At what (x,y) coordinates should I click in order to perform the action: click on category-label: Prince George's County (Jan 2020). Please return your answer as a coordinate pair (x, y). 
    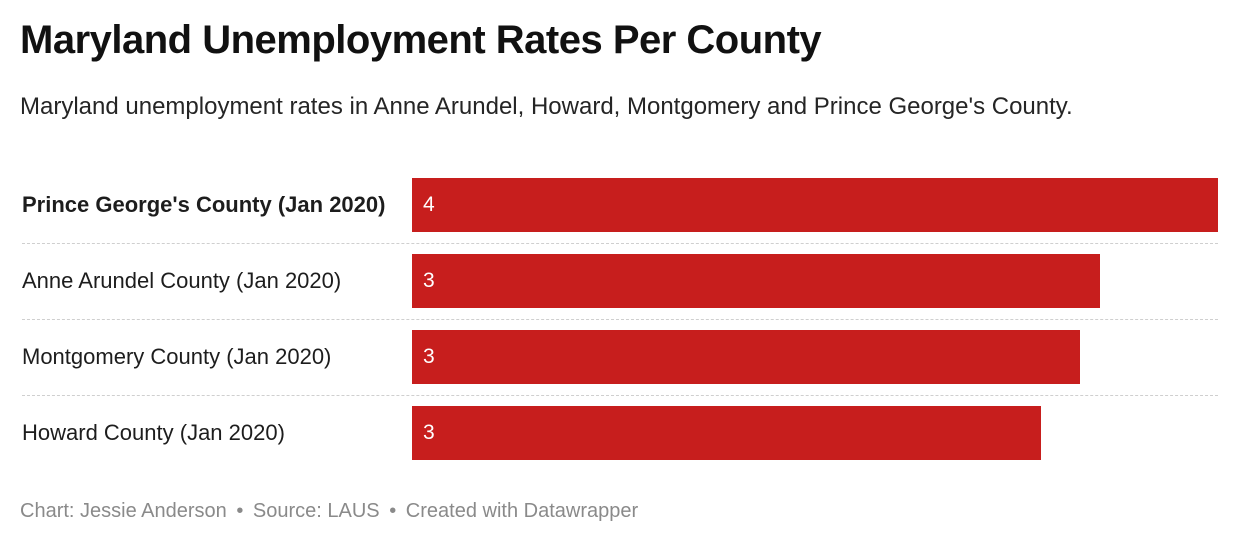
    Looking at the image, I should click on (204, 204).